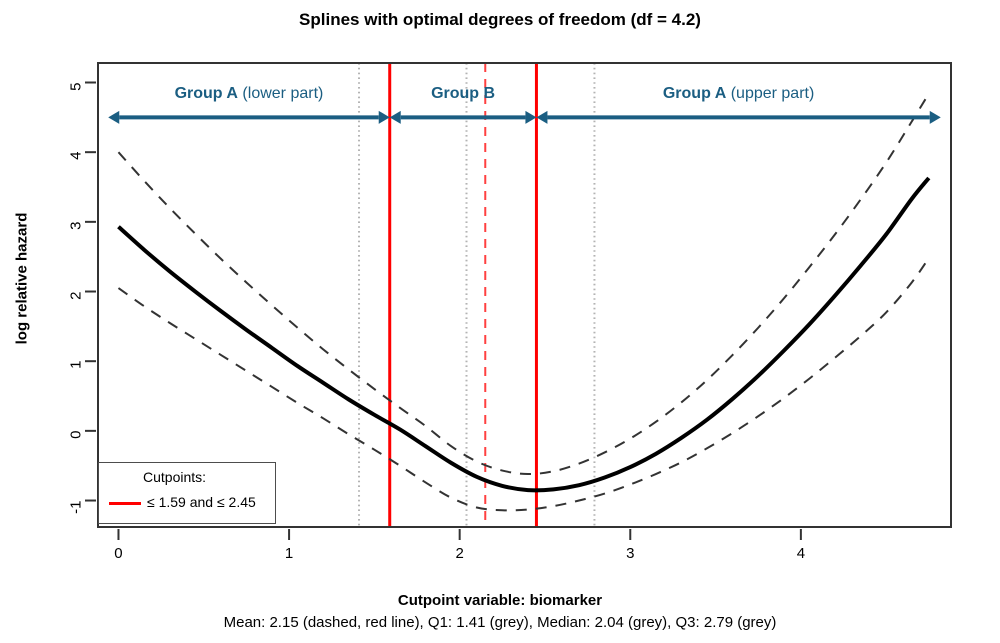 Image resolution: width=1000 pixels, height=643 pixels. I want to click on label-group-b: Group B, so click(463, 94).